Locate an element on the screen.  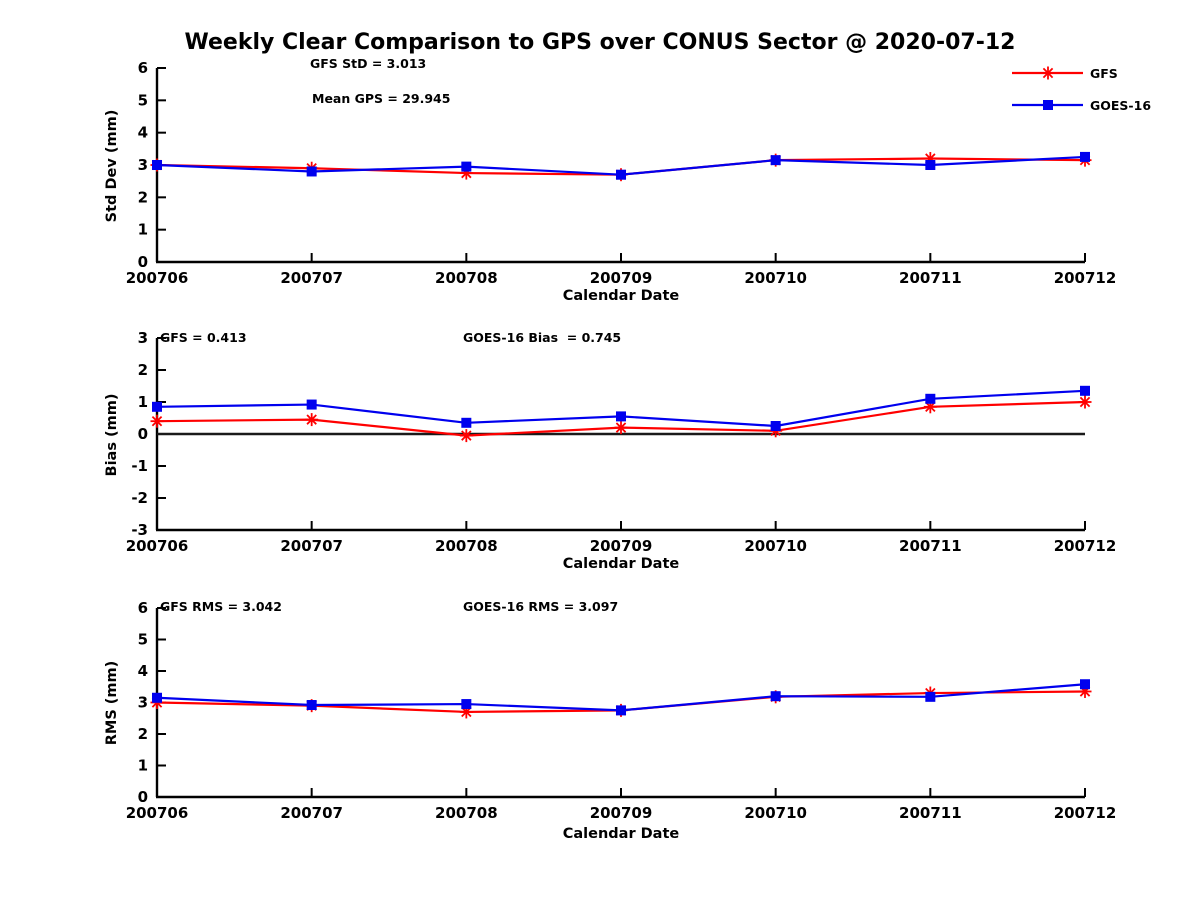
annotation-gfs-std: GFS StD = 3.013 is located at coordinates (368, 63).